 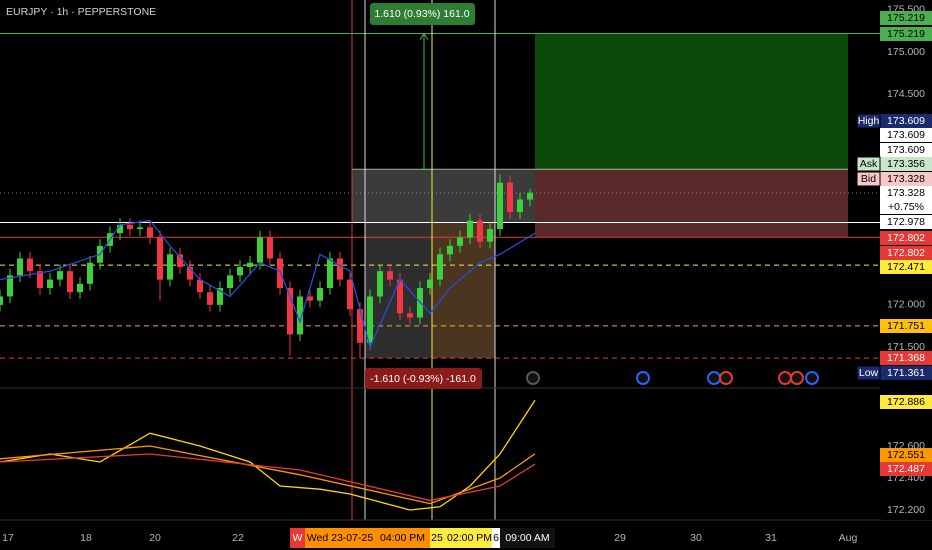 I want to click on time-label: 25, so click(x=437, y=538).